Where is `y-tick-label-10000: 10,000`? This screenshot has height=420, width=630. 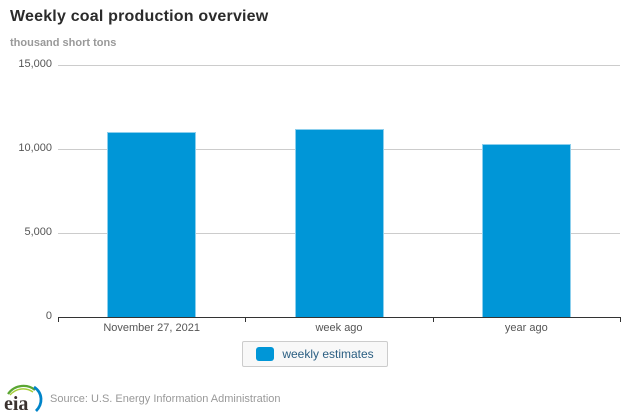 y-tick-label-10000: 10,000 is located at coordinates (35, 148).